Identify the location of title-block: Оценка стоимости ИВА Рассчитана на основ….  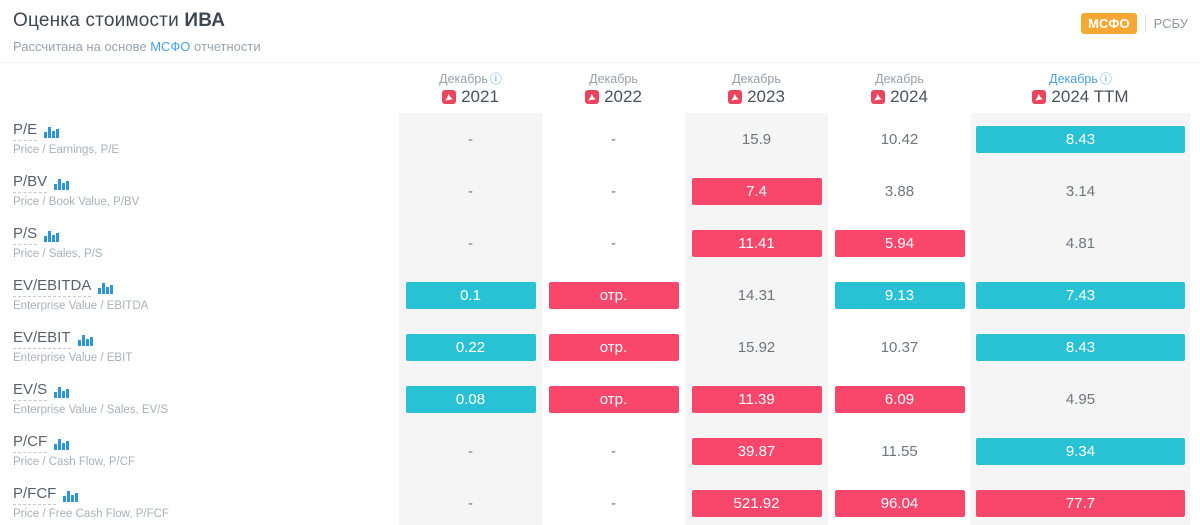
(137, 32).